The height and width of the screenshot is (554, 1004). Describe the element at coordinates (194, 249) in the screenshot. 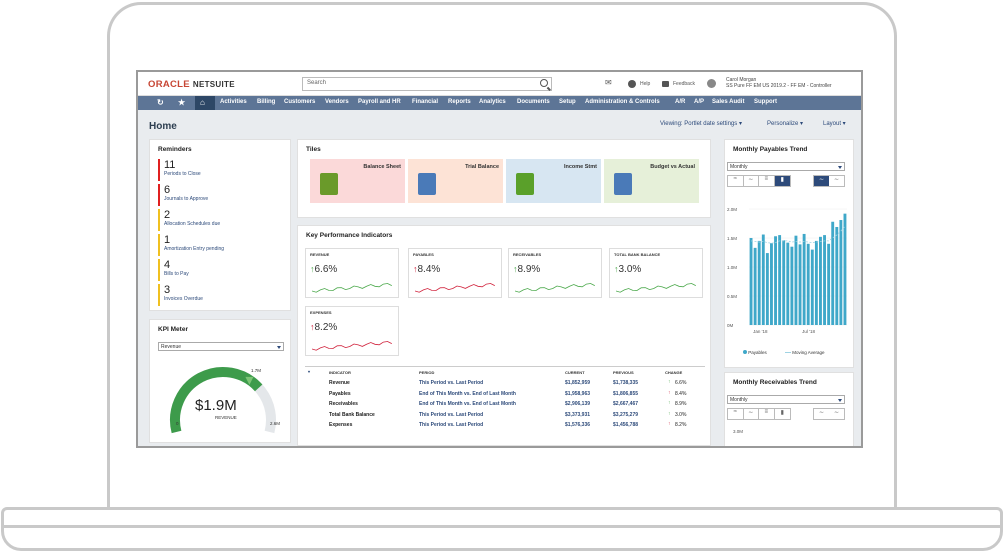

I see `reminder-label: Amortization Entry pending` at that location.